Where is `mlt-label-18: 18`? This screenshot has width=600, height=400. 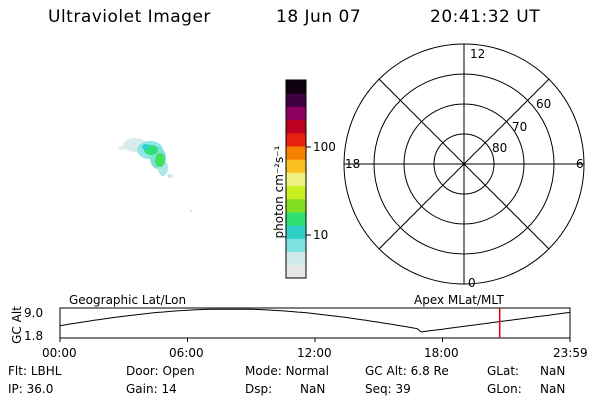 mlt-label-18: 18 is located at coordinates (353, 164).